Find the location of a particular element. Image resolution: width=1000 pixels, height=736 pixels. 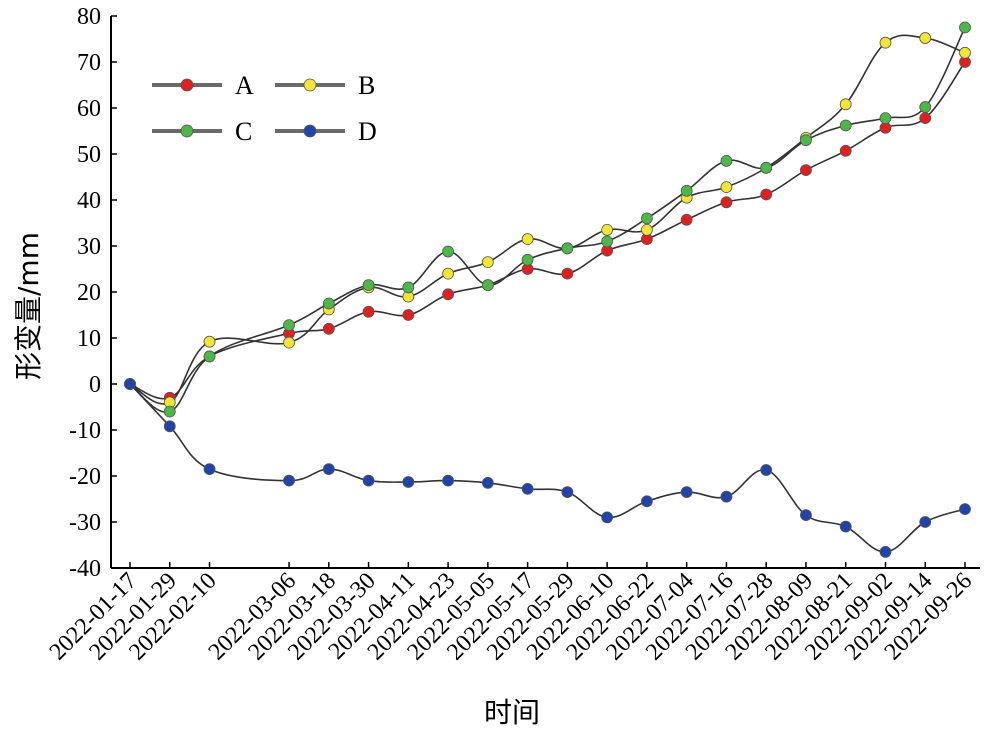

legend-label: C is located at coordinates (243, 131).